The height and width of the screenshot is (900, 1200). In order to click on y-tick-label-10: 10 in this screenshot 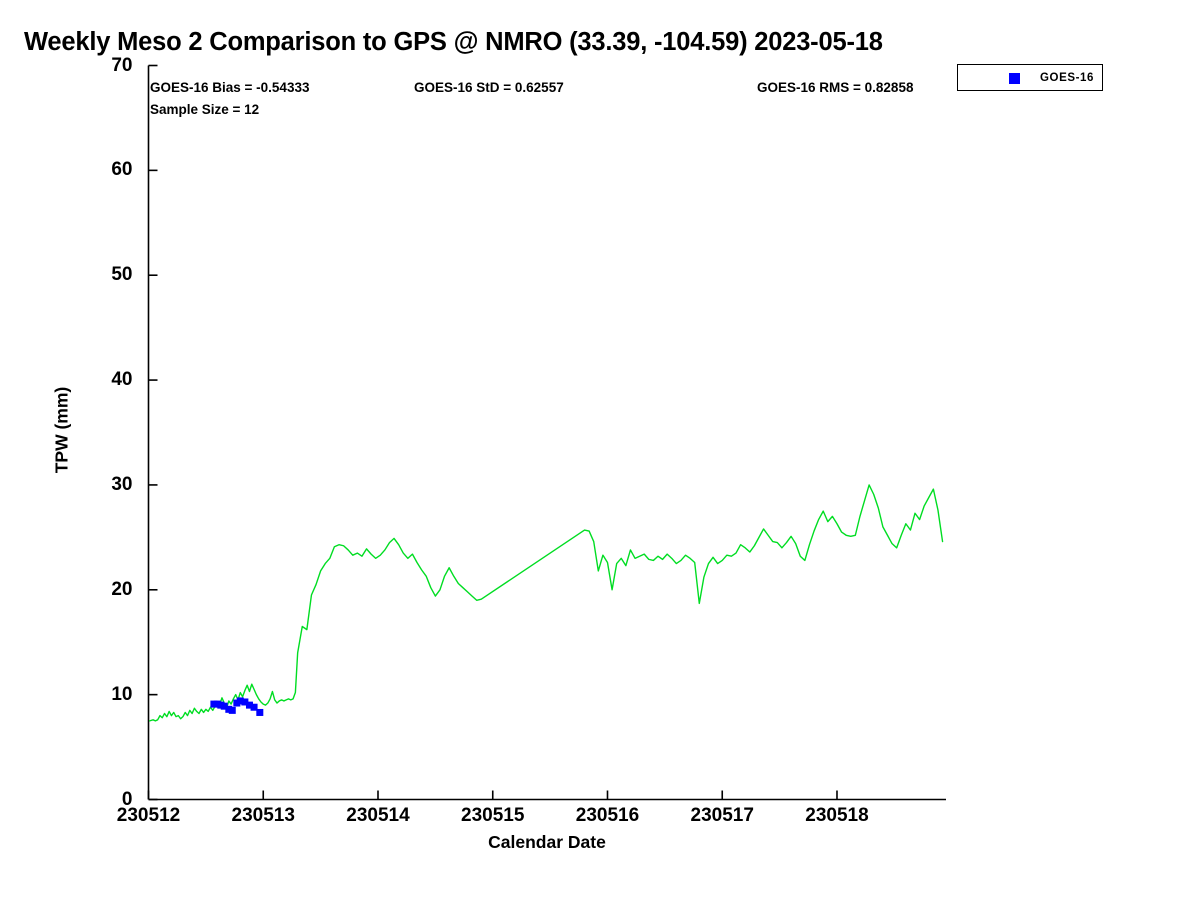, I will do `click(122, 694)`.